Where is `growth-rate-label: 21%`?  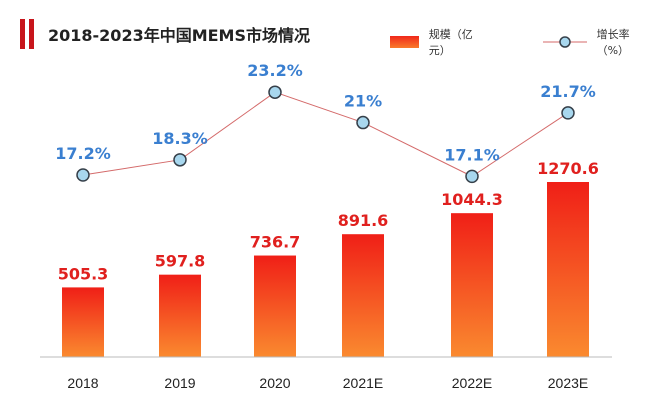 growth-rate-label: 21% is located at coordinates (363, 101).